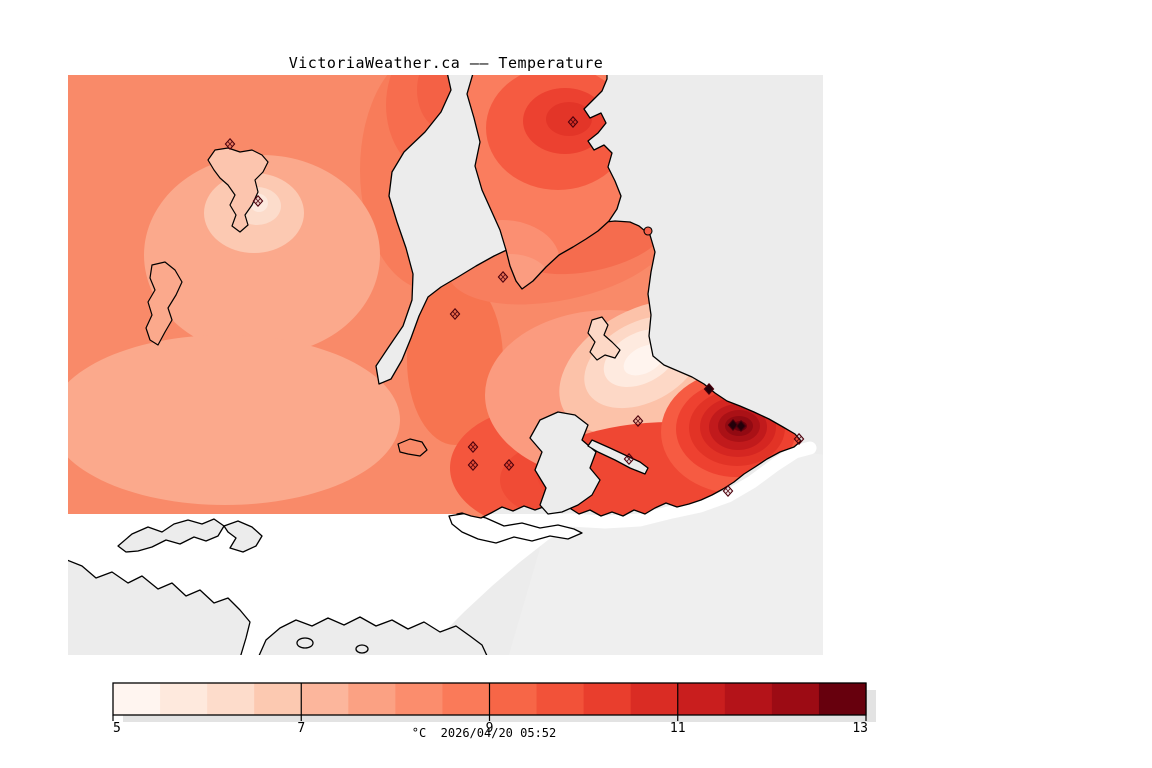 This screenshot has width=1152, height=768. Describe the element at coordinates (117, 728) in the screenshot. I see `colorbar-tick-label: 5` at that location.